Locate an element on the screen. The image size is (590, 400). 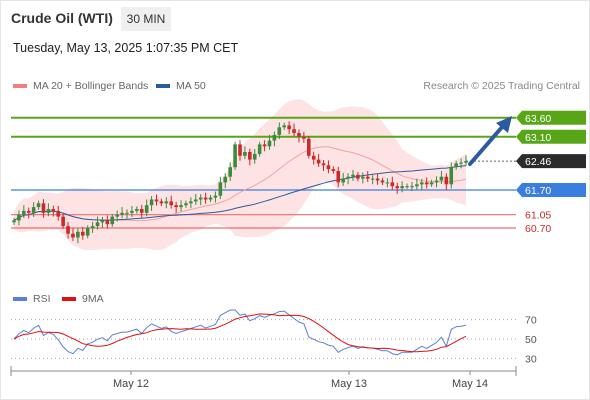
forecast-arrow is located at coordinates (490, 141).